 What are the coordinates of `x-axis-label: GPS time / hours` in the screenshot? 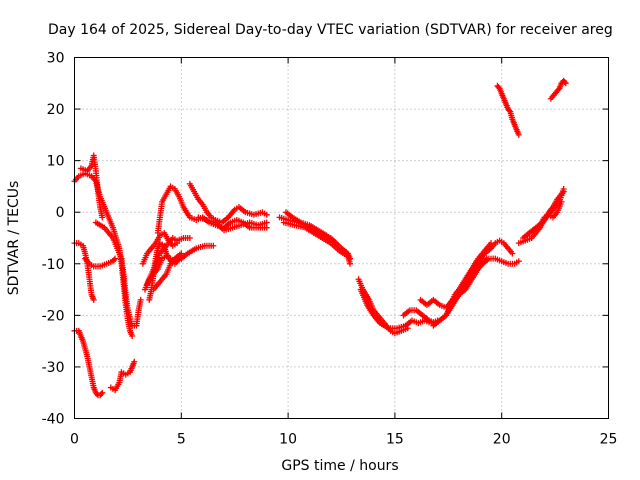 It's located at (339, 466).